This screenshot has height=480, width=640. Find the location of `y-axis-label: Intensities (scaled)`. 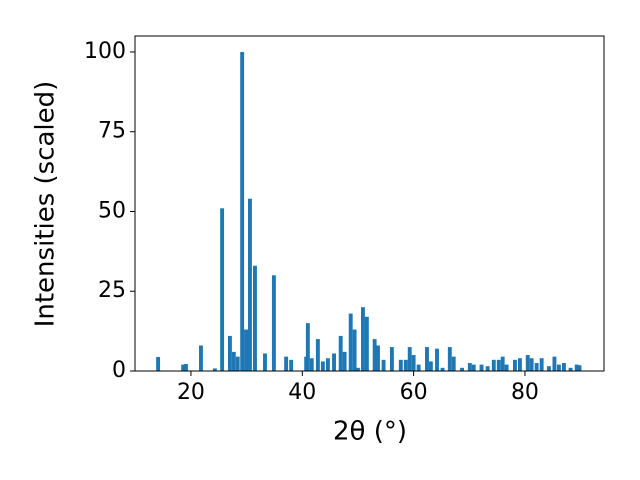

y-axis-label: Intensities (scaled) is located at coordinates (46, 204).